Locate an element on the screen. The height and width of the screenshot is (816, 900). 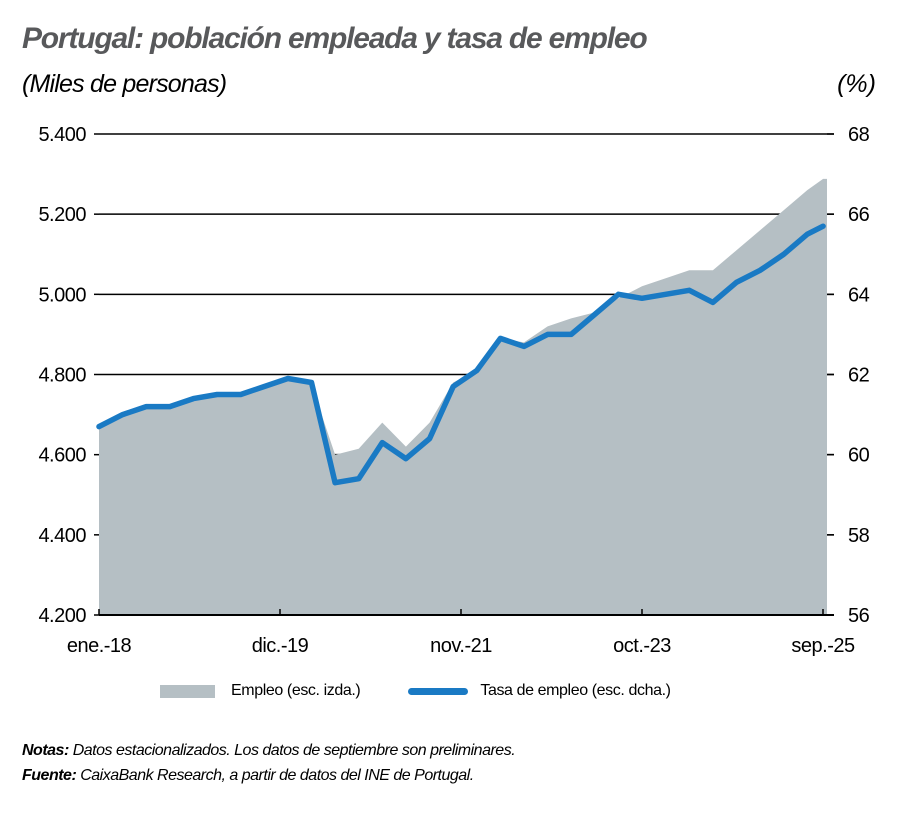
right-tick-label: 66 is located at coordinates (859, 215).